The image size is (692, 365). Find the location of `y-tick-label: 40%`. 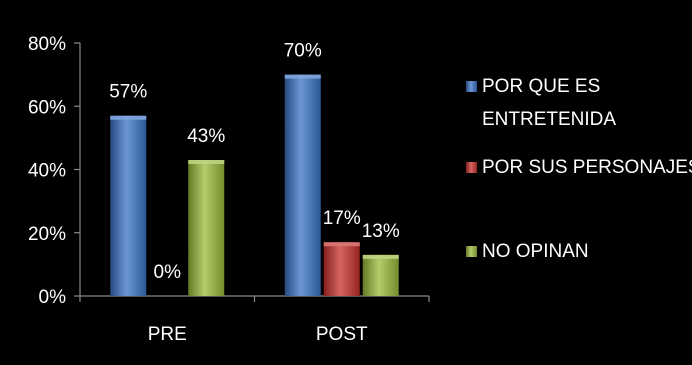

y-tick-label: 40% is located at coordinates (47, 171).